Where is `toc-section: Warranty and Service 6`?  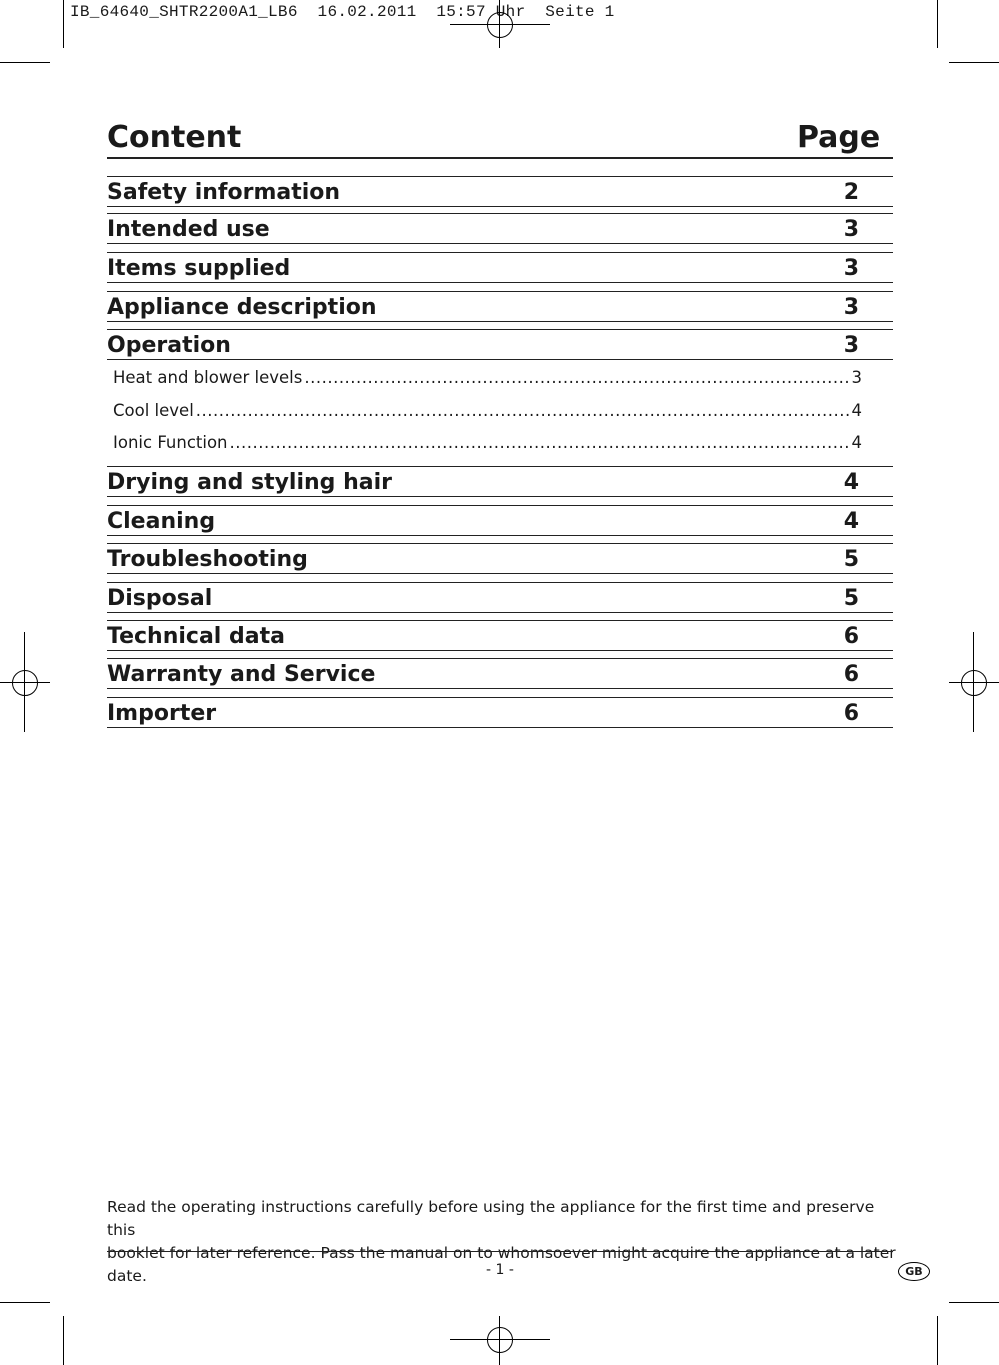 toc-section: Warranty and Service 6 is located at coordinates (483, 674).